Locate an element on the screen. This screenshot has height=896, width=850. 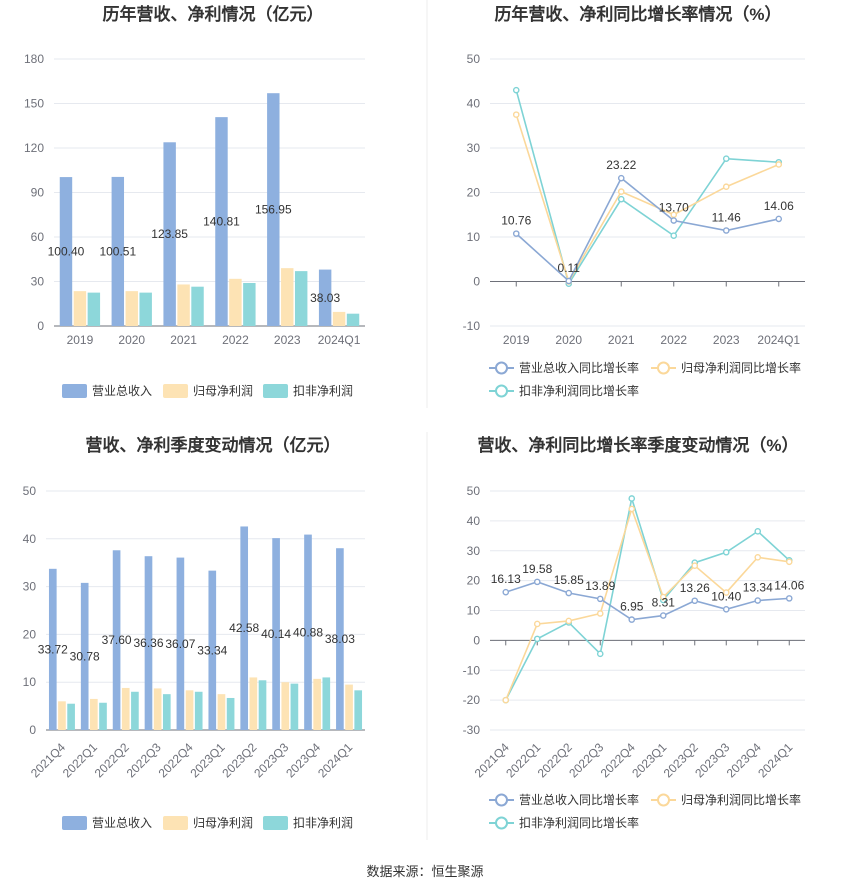
annual-line-y-tick-label: 30 is located at coordinates (474, 148).